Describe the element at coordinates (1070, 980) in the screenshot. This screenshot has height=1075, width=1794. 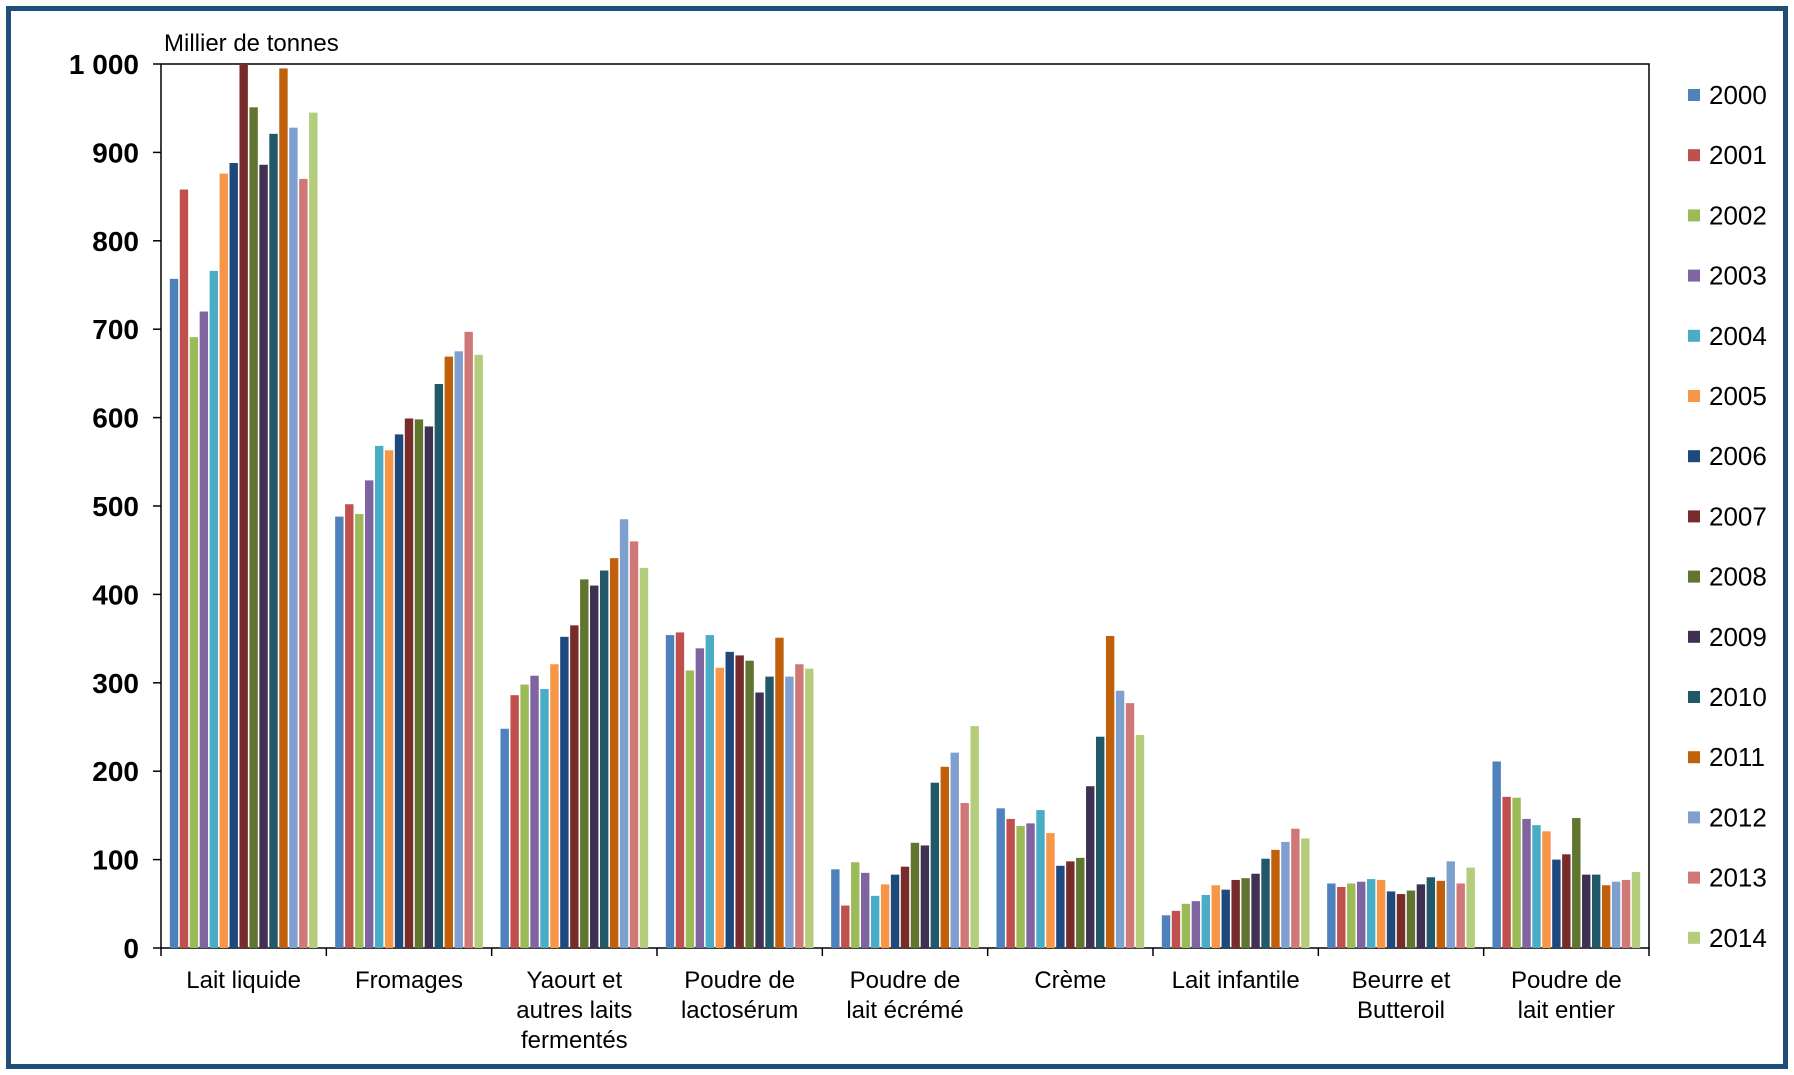
I see `category-label-line: Crème` at that location.